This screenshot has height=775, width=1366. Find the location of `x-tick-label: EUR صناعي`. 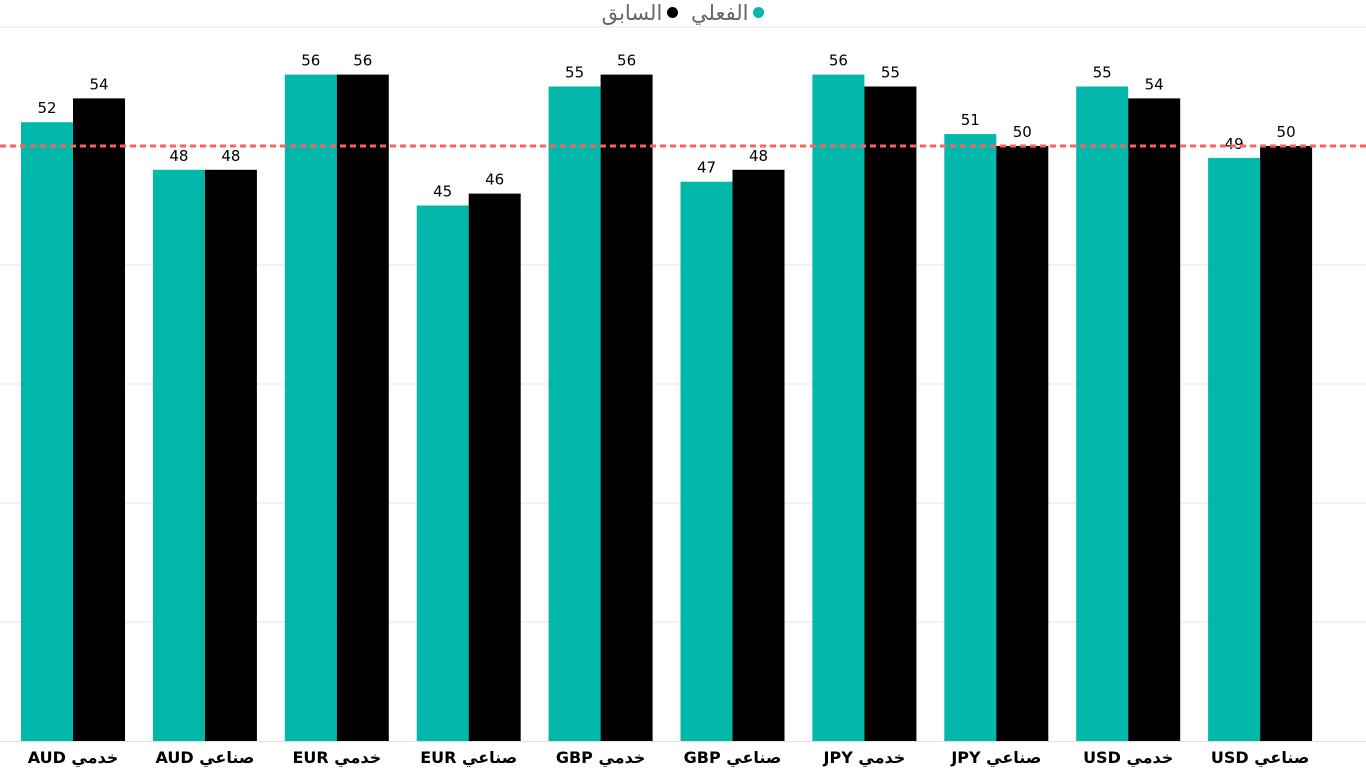

x-tick-label: EUR صناعي is located at coordinates (468, 758).